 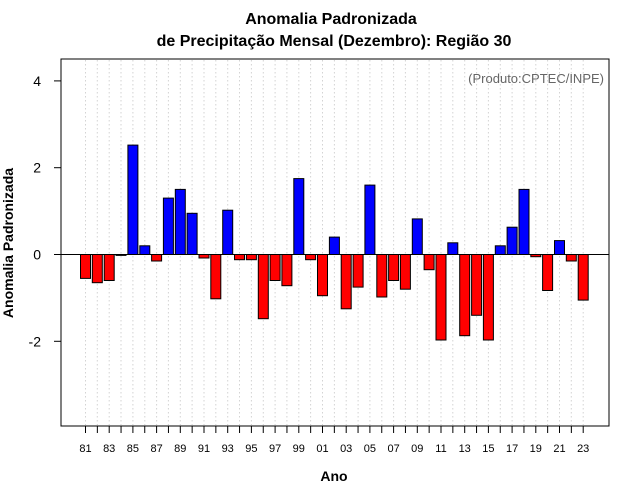 I want to click on bar-2015, so click(x=488, y=297).